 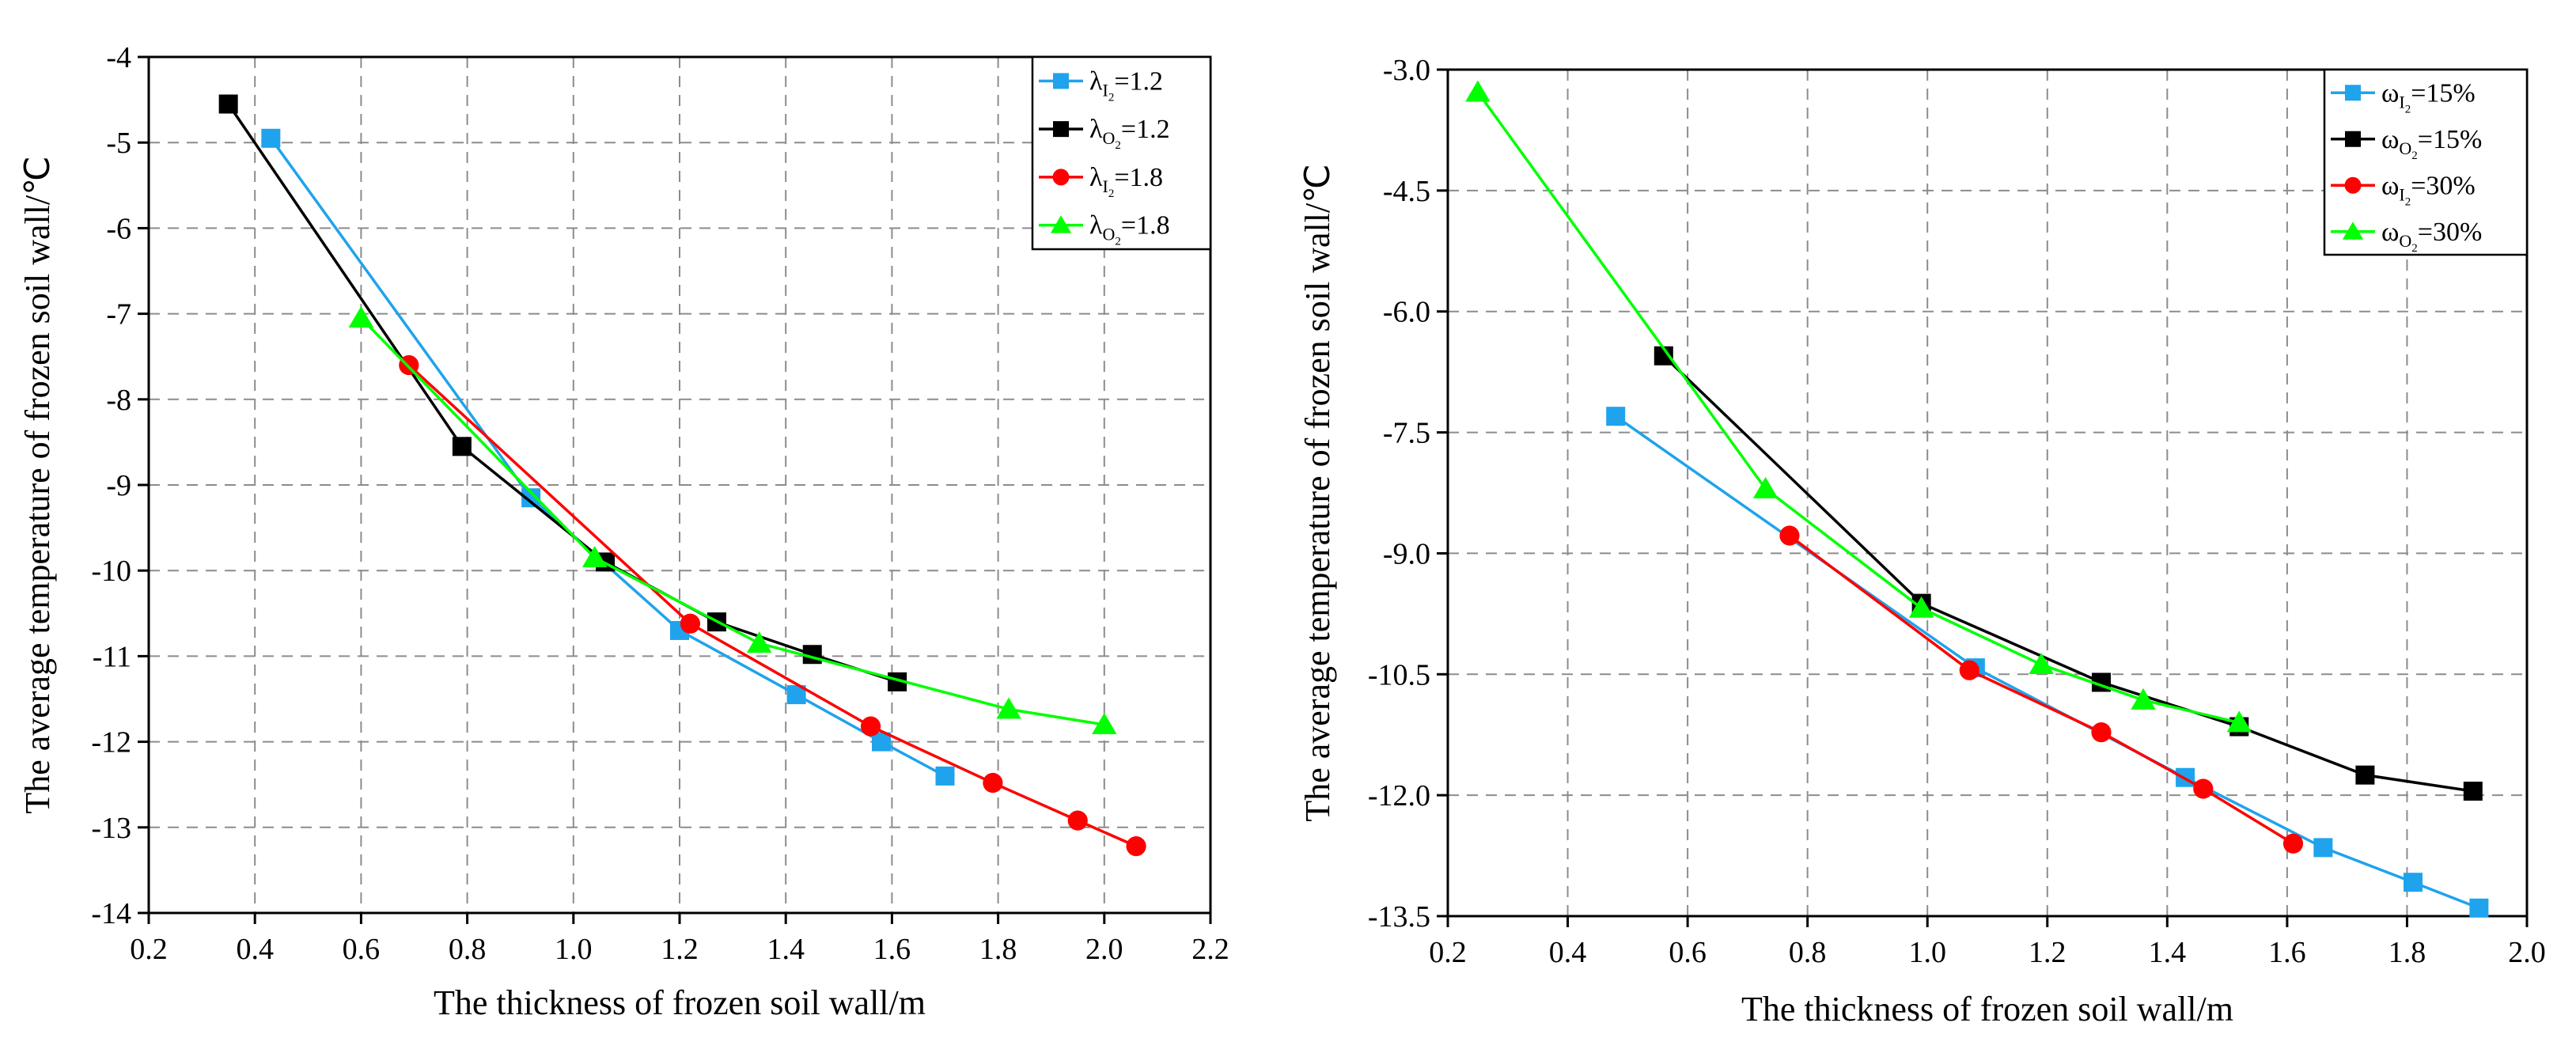 I want to click on legend-label: λO2=1.8, so click(x=1129, y=229).